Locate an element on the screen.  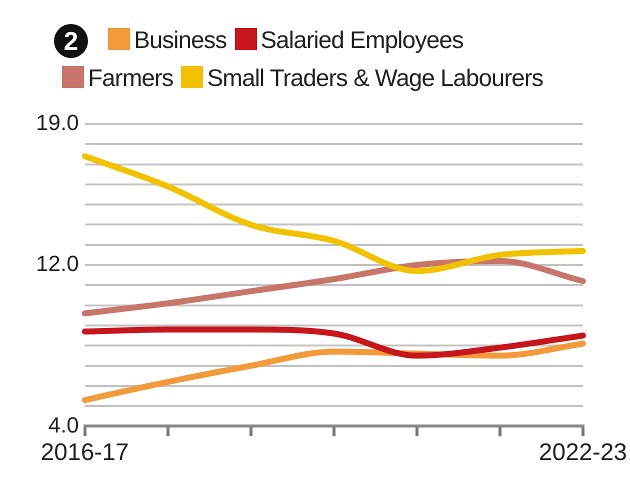
legend-label: Small Traders & Wage Labourers is located at coordinates (375, 79).